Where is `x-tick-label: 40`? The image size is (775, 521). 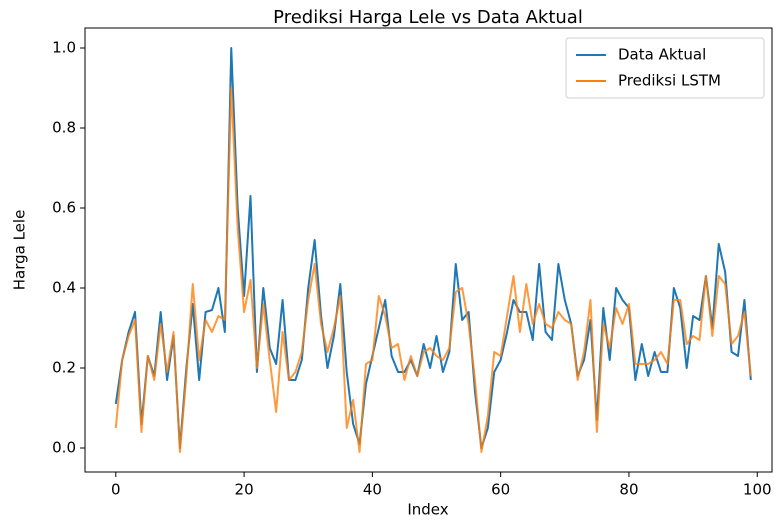
x-tick-label: 40 is located at coordinates (372, 490).